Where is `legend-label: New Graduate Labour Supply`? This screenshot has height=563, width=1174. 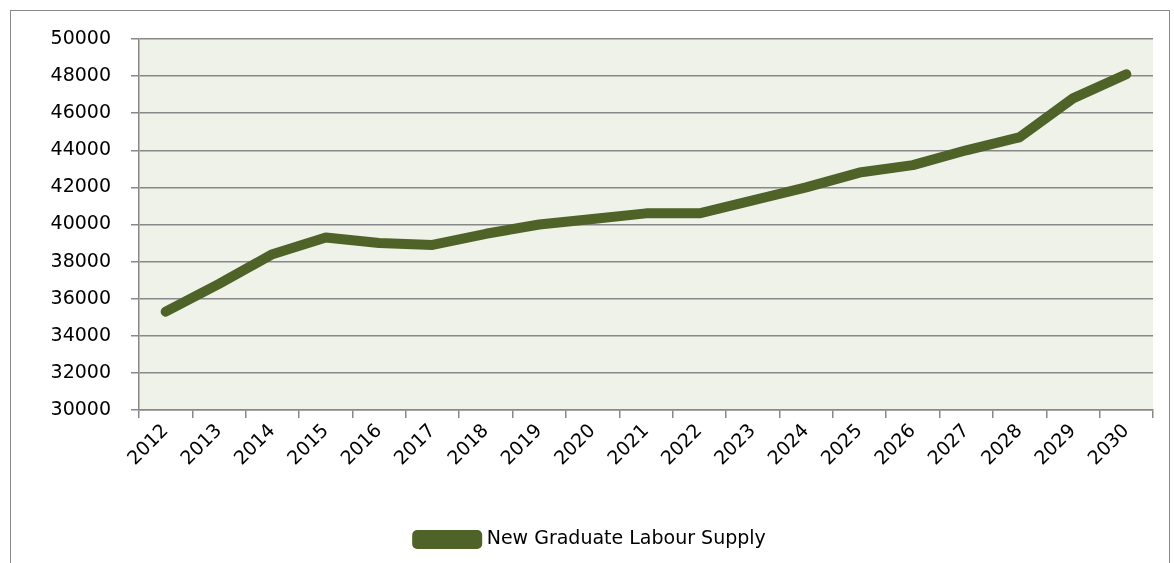
legend-label: New Graduate Labour Supply is located at coordinates (626, 537).